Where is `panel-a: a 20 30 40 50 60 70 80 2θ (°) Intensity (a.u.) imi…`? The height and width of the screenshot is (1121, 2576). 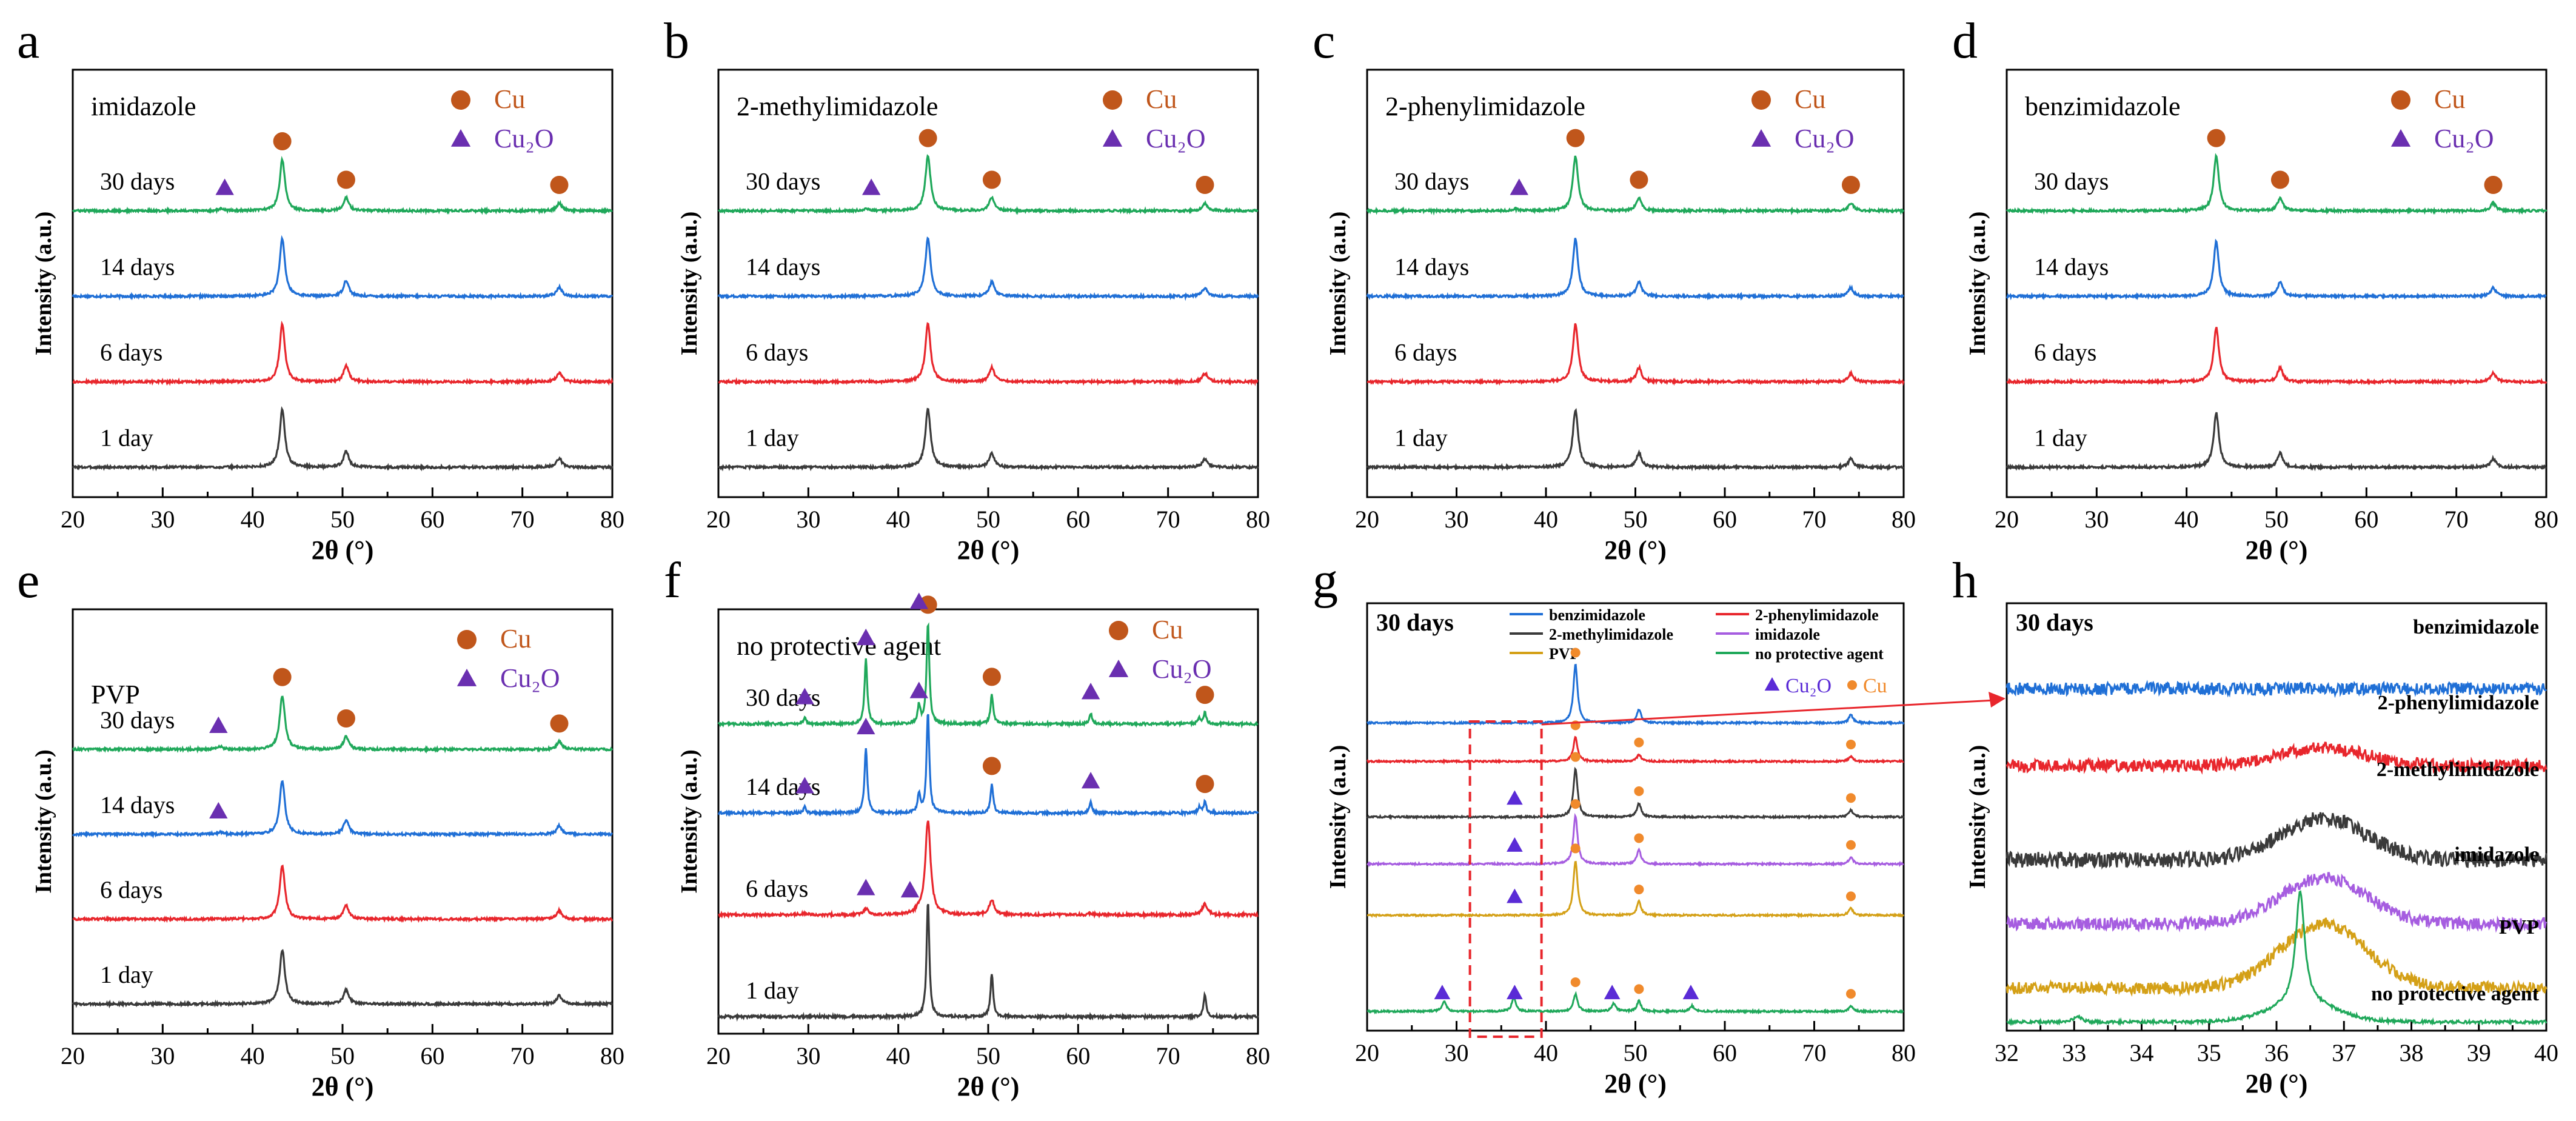 panel-a: a 20 30 40 50 60 70 80 2θ (°) Intensity (a.u.) imi… is located at coordinates (320, 289).